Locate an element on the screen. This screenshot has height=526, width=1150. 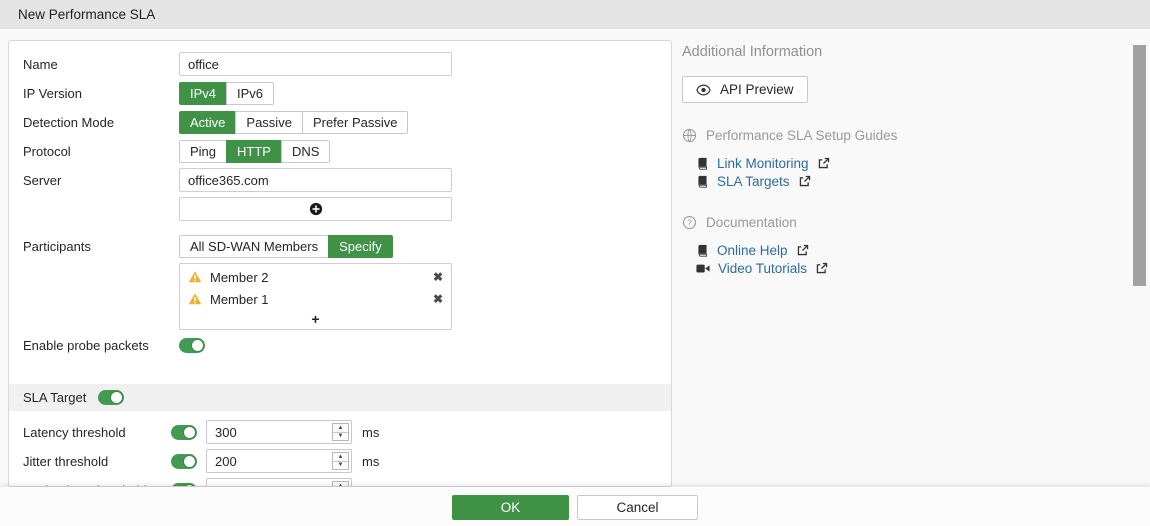
packet-loss-threshold-field: ▲▼ is located at coordinates (279, 482).